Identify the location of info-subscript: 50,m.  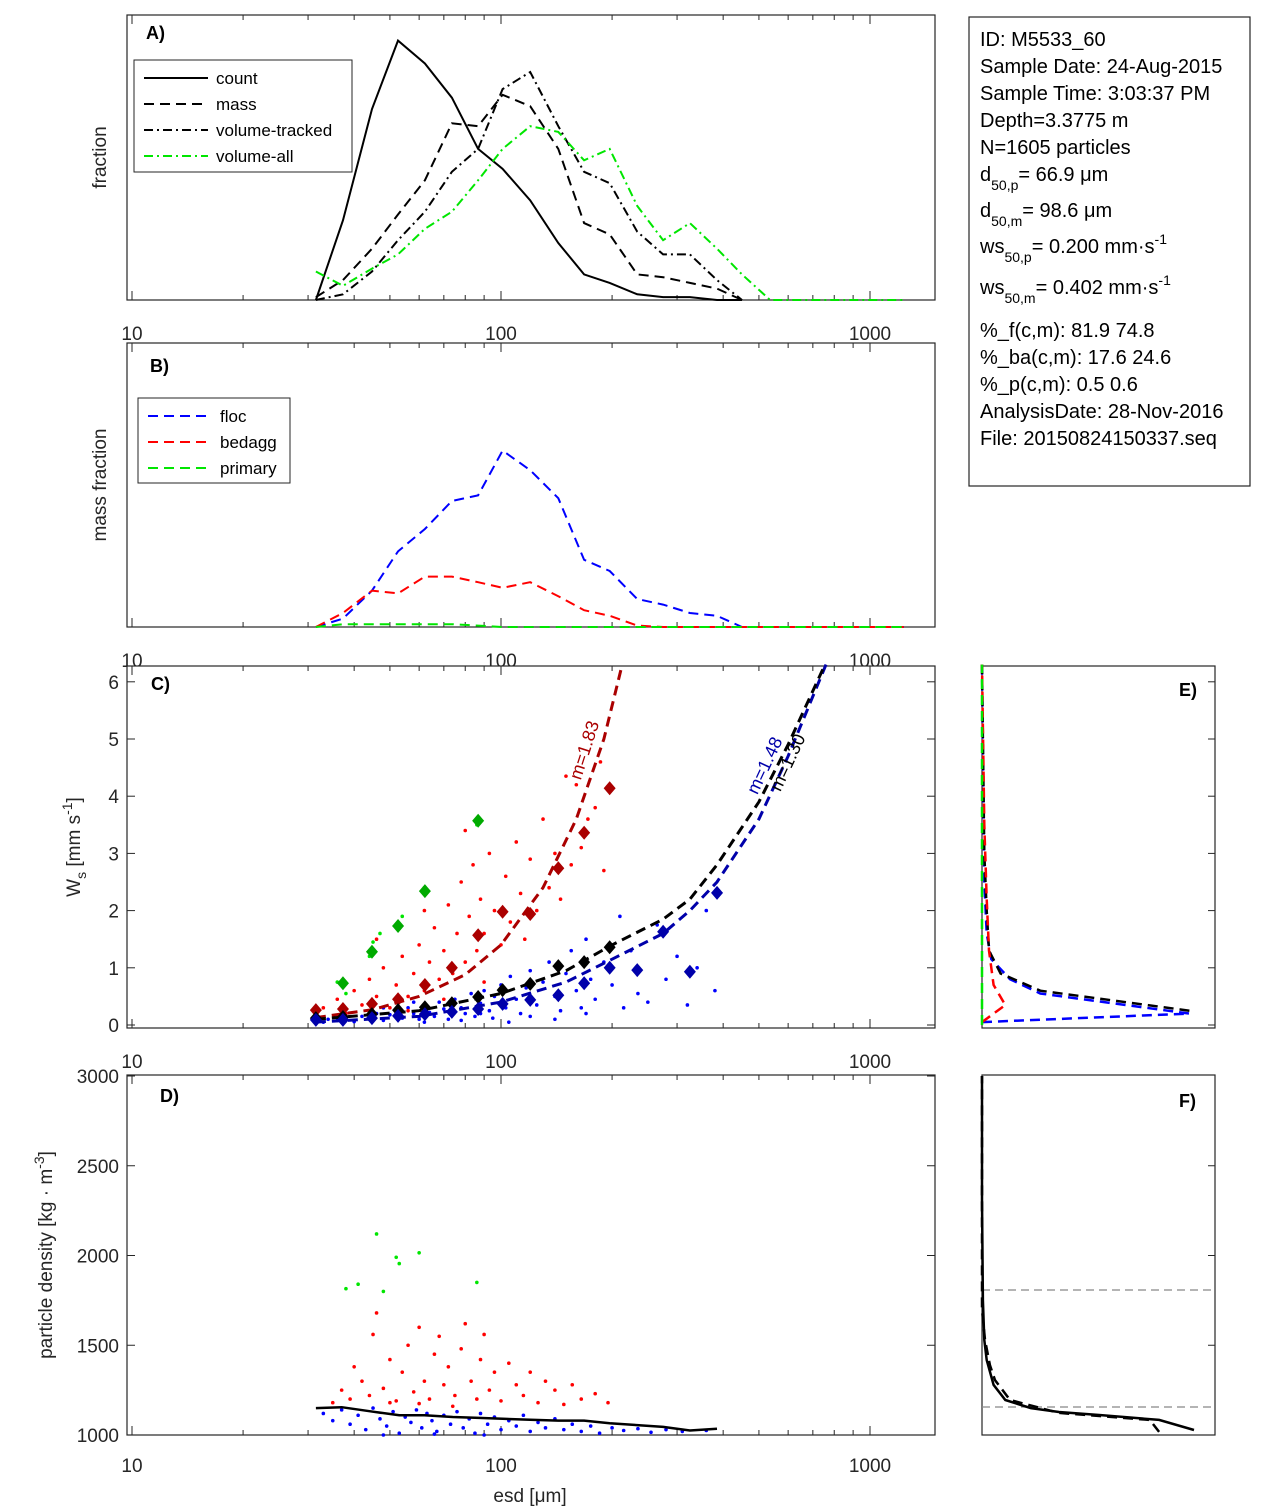
(1019, 298).